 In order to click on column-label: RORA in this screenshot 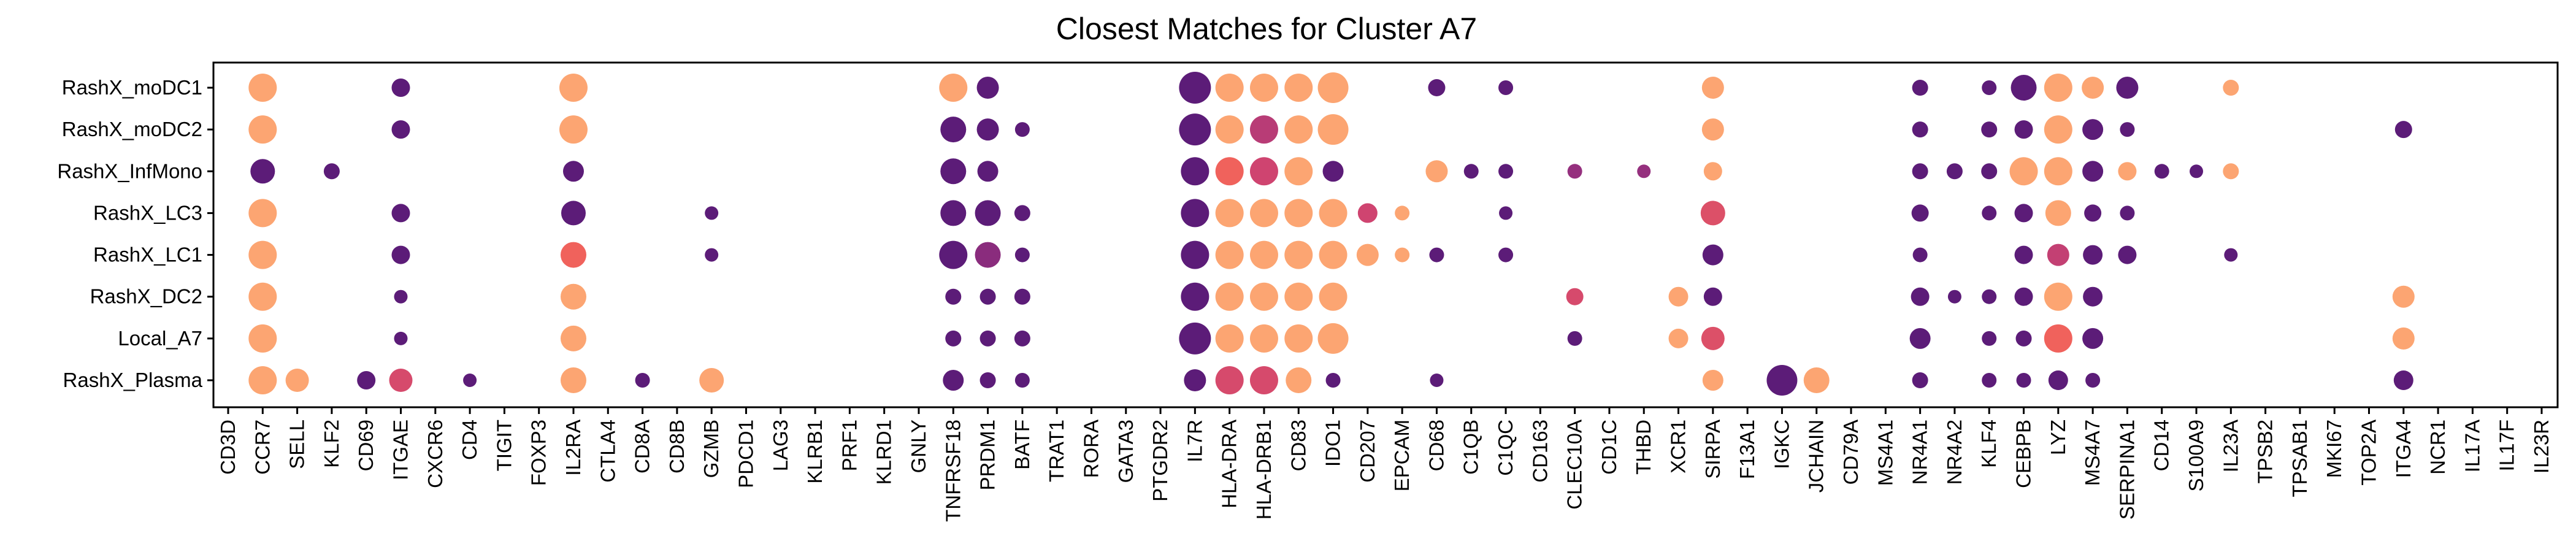, I will do `click(1090, 449)`.